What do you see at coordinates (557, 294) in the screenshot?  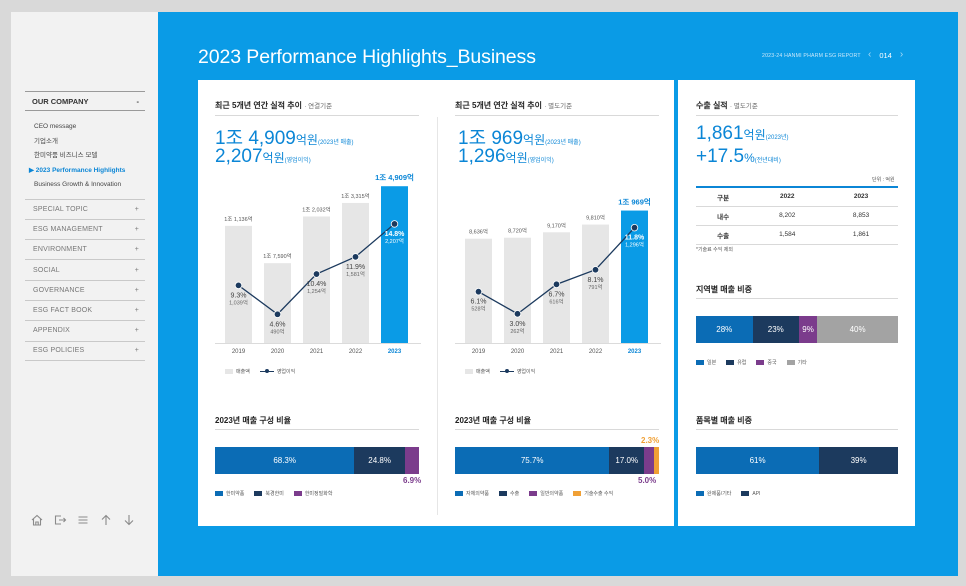 I see `op-margin-label: 6.7%` at bounding box center [557, 294].